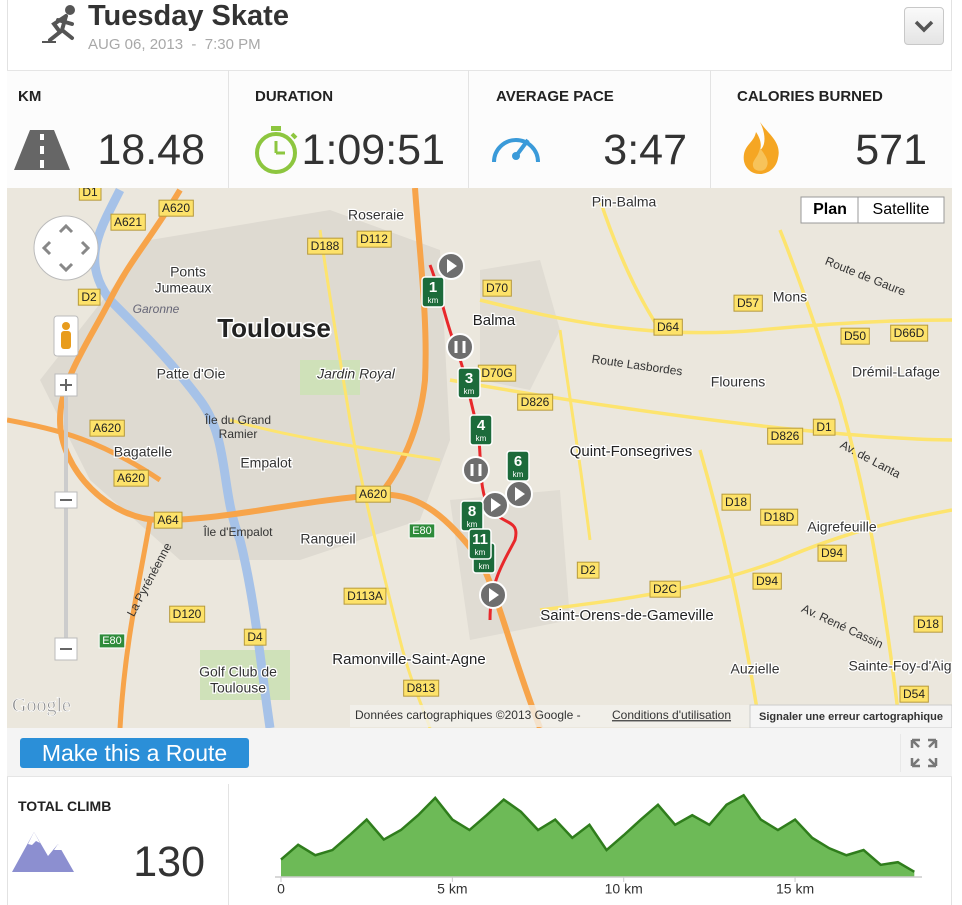 Image resolution: width=962 pixels, height=905 pixels. Describe the element at coordinates (518, 461) in the screenshot. I see `km-number: 6` at that location.